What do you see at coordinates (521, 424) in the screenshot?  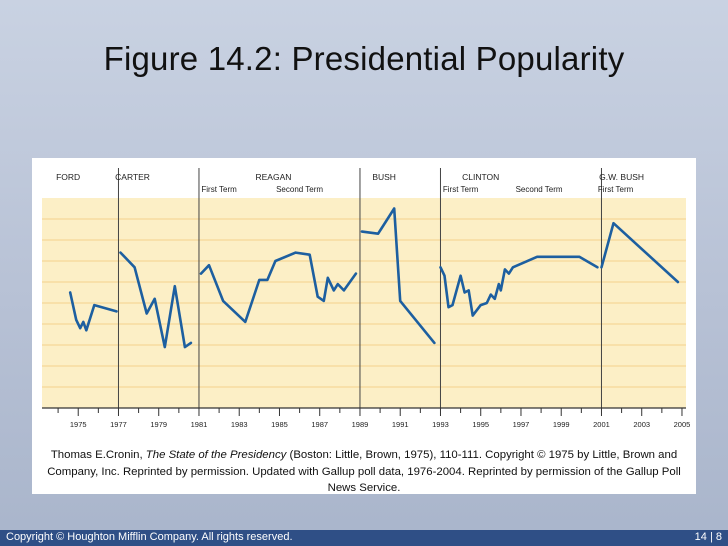 I see `x-tick-label: 1997` at bounding box center [521, 424].